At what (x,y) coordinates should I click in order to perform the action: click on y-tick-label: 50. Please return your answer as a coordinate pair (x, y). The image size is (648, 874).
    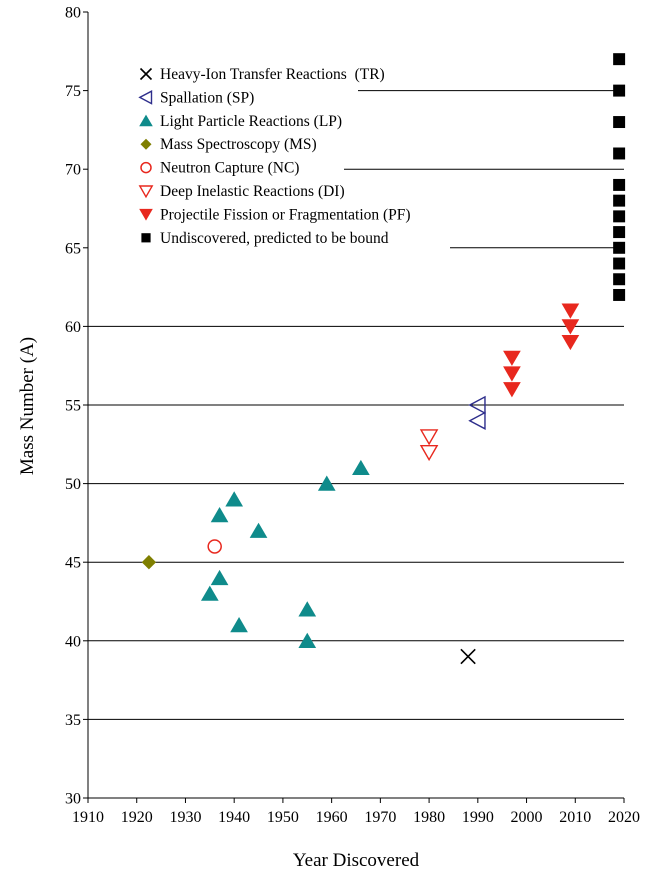
    Looking at the image, I should click on (73, 484).